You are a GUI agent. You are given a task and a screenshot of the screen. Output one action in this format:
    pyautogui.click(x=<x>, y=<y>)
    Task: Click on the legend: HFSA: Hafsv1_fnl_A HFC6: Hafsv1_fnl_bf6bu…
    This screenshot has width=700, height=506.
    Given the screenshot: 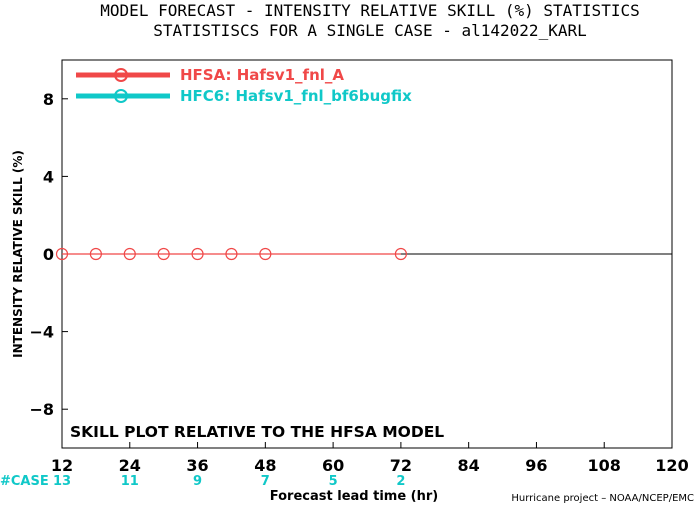 What is the action you would take?
    pyautogui.click(x=244, y=85)
    